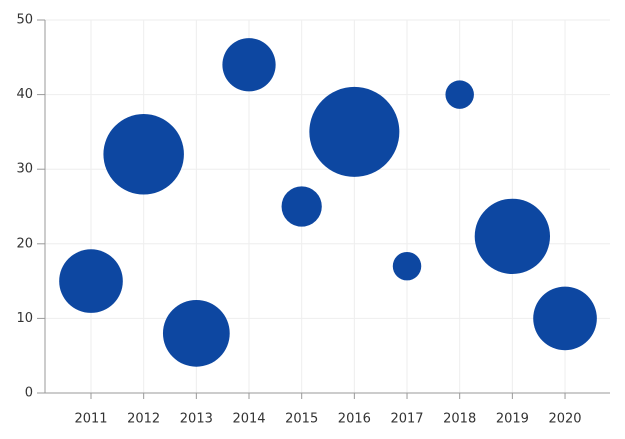 The image size is (625, 439). What do you see at coordinates (301, 419) in the screenshot?
I see `x-tick-label: 2015` at bounding box center [301, 419].